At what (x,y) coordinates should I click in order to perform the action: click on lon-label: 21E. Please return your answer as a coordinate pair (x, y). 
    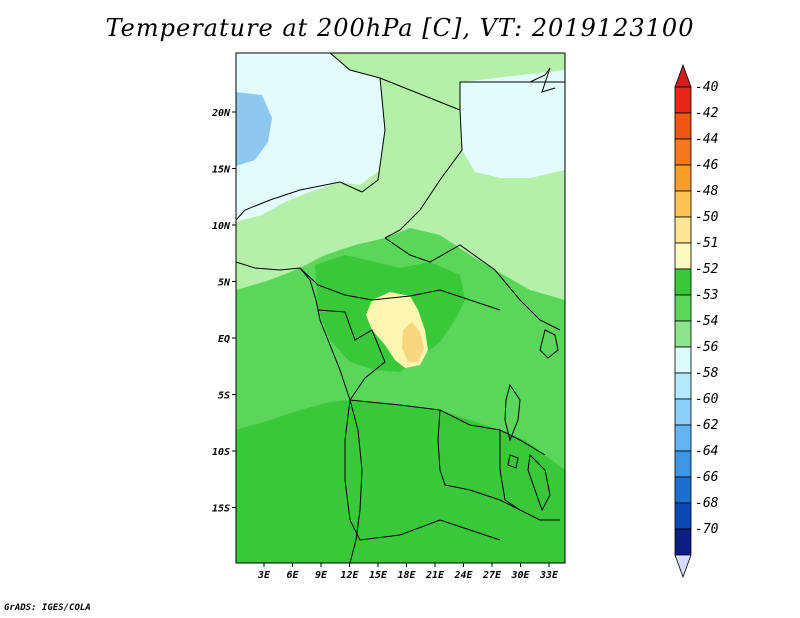
    Looking at the image, I should click on (435, 575).